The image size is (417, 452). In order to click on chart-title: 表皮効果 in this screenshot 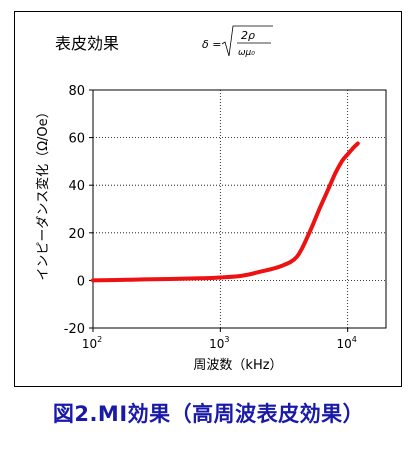, I will do `click(87, 43)`.